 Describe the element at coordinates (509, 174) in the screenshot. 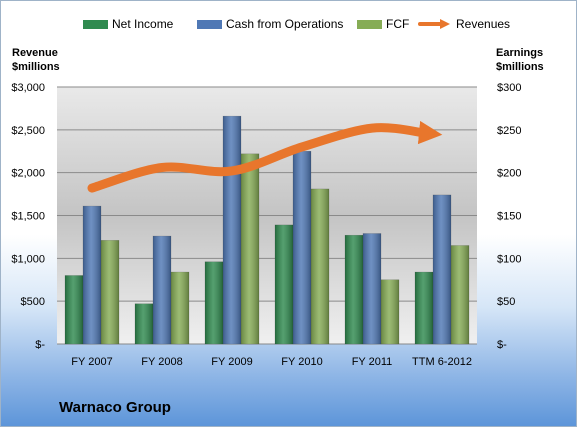

I see `right-tick-label: $200` at that location.